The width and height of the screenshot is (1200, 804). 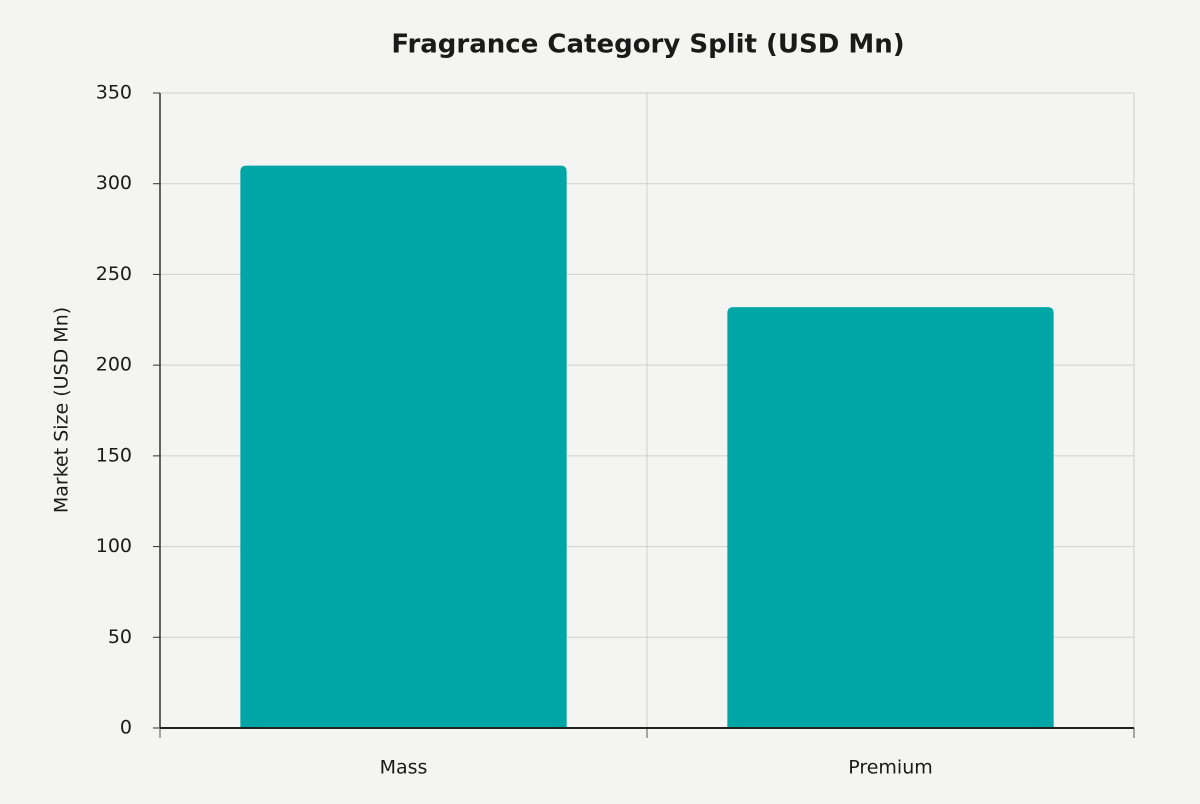 I want to click on y-axis-label: Market Size (USD Mn), so click(x=62, y=410).